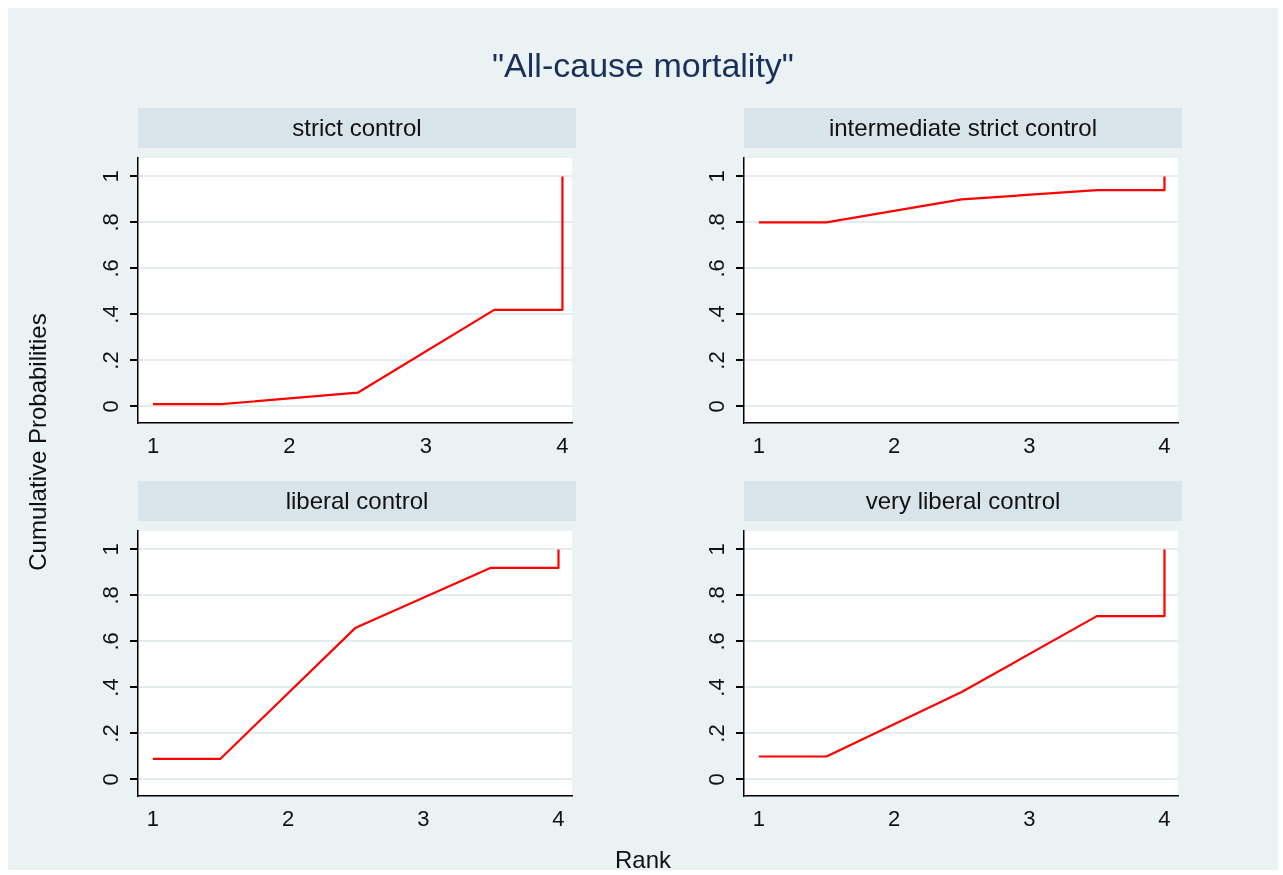 The width and height of the screenshot is (1283, 875). I want to click on chart-title: liberal control, so click(357, 501).